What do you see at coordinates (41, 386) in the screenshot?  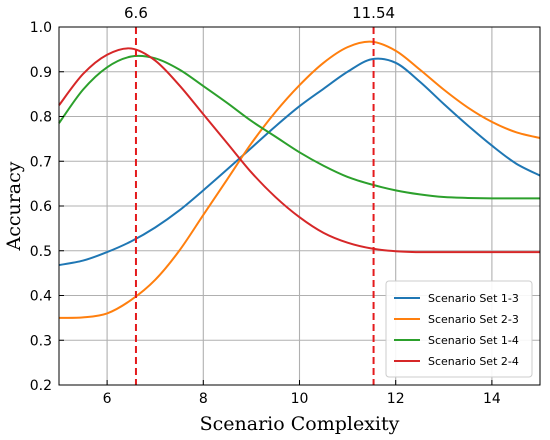 I see `y-tick-label: 0.2` at bounding box center [41, 386].